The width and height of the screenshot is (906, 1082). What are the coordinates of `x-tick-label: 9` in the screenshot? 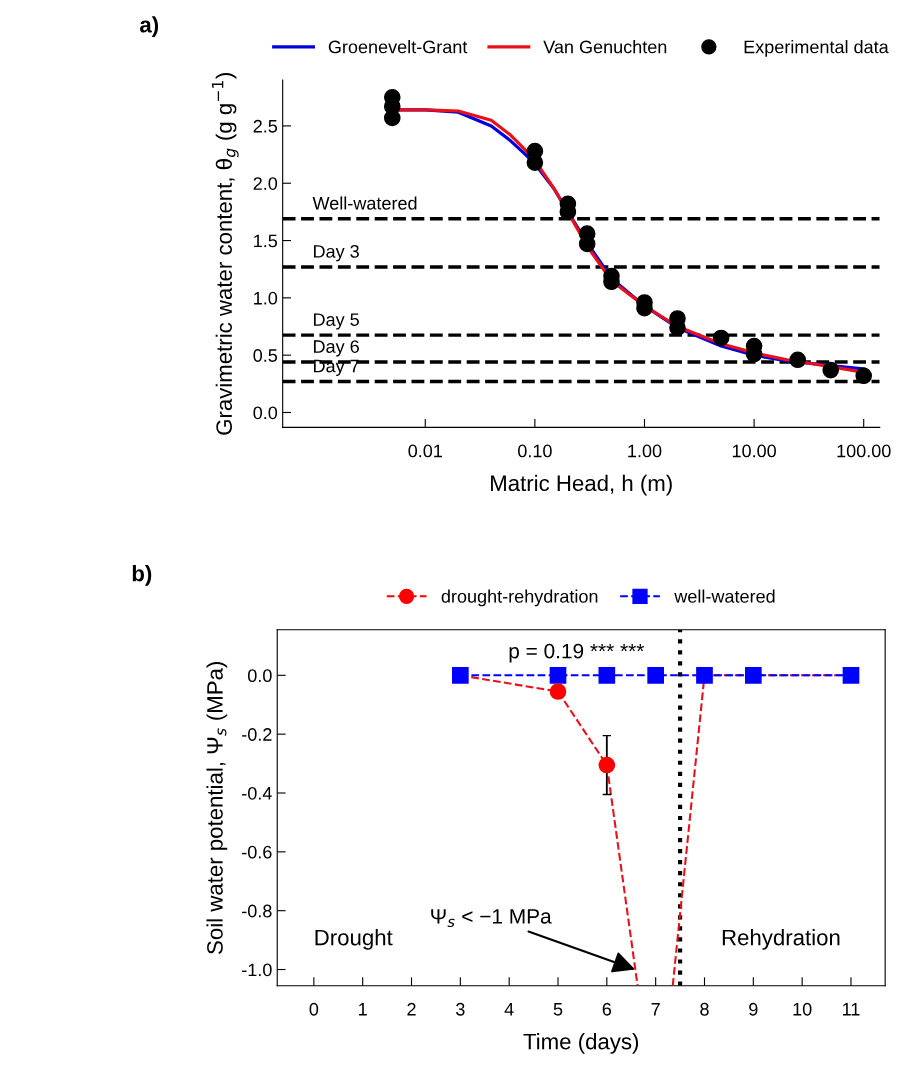 It's located at (753, 1009).